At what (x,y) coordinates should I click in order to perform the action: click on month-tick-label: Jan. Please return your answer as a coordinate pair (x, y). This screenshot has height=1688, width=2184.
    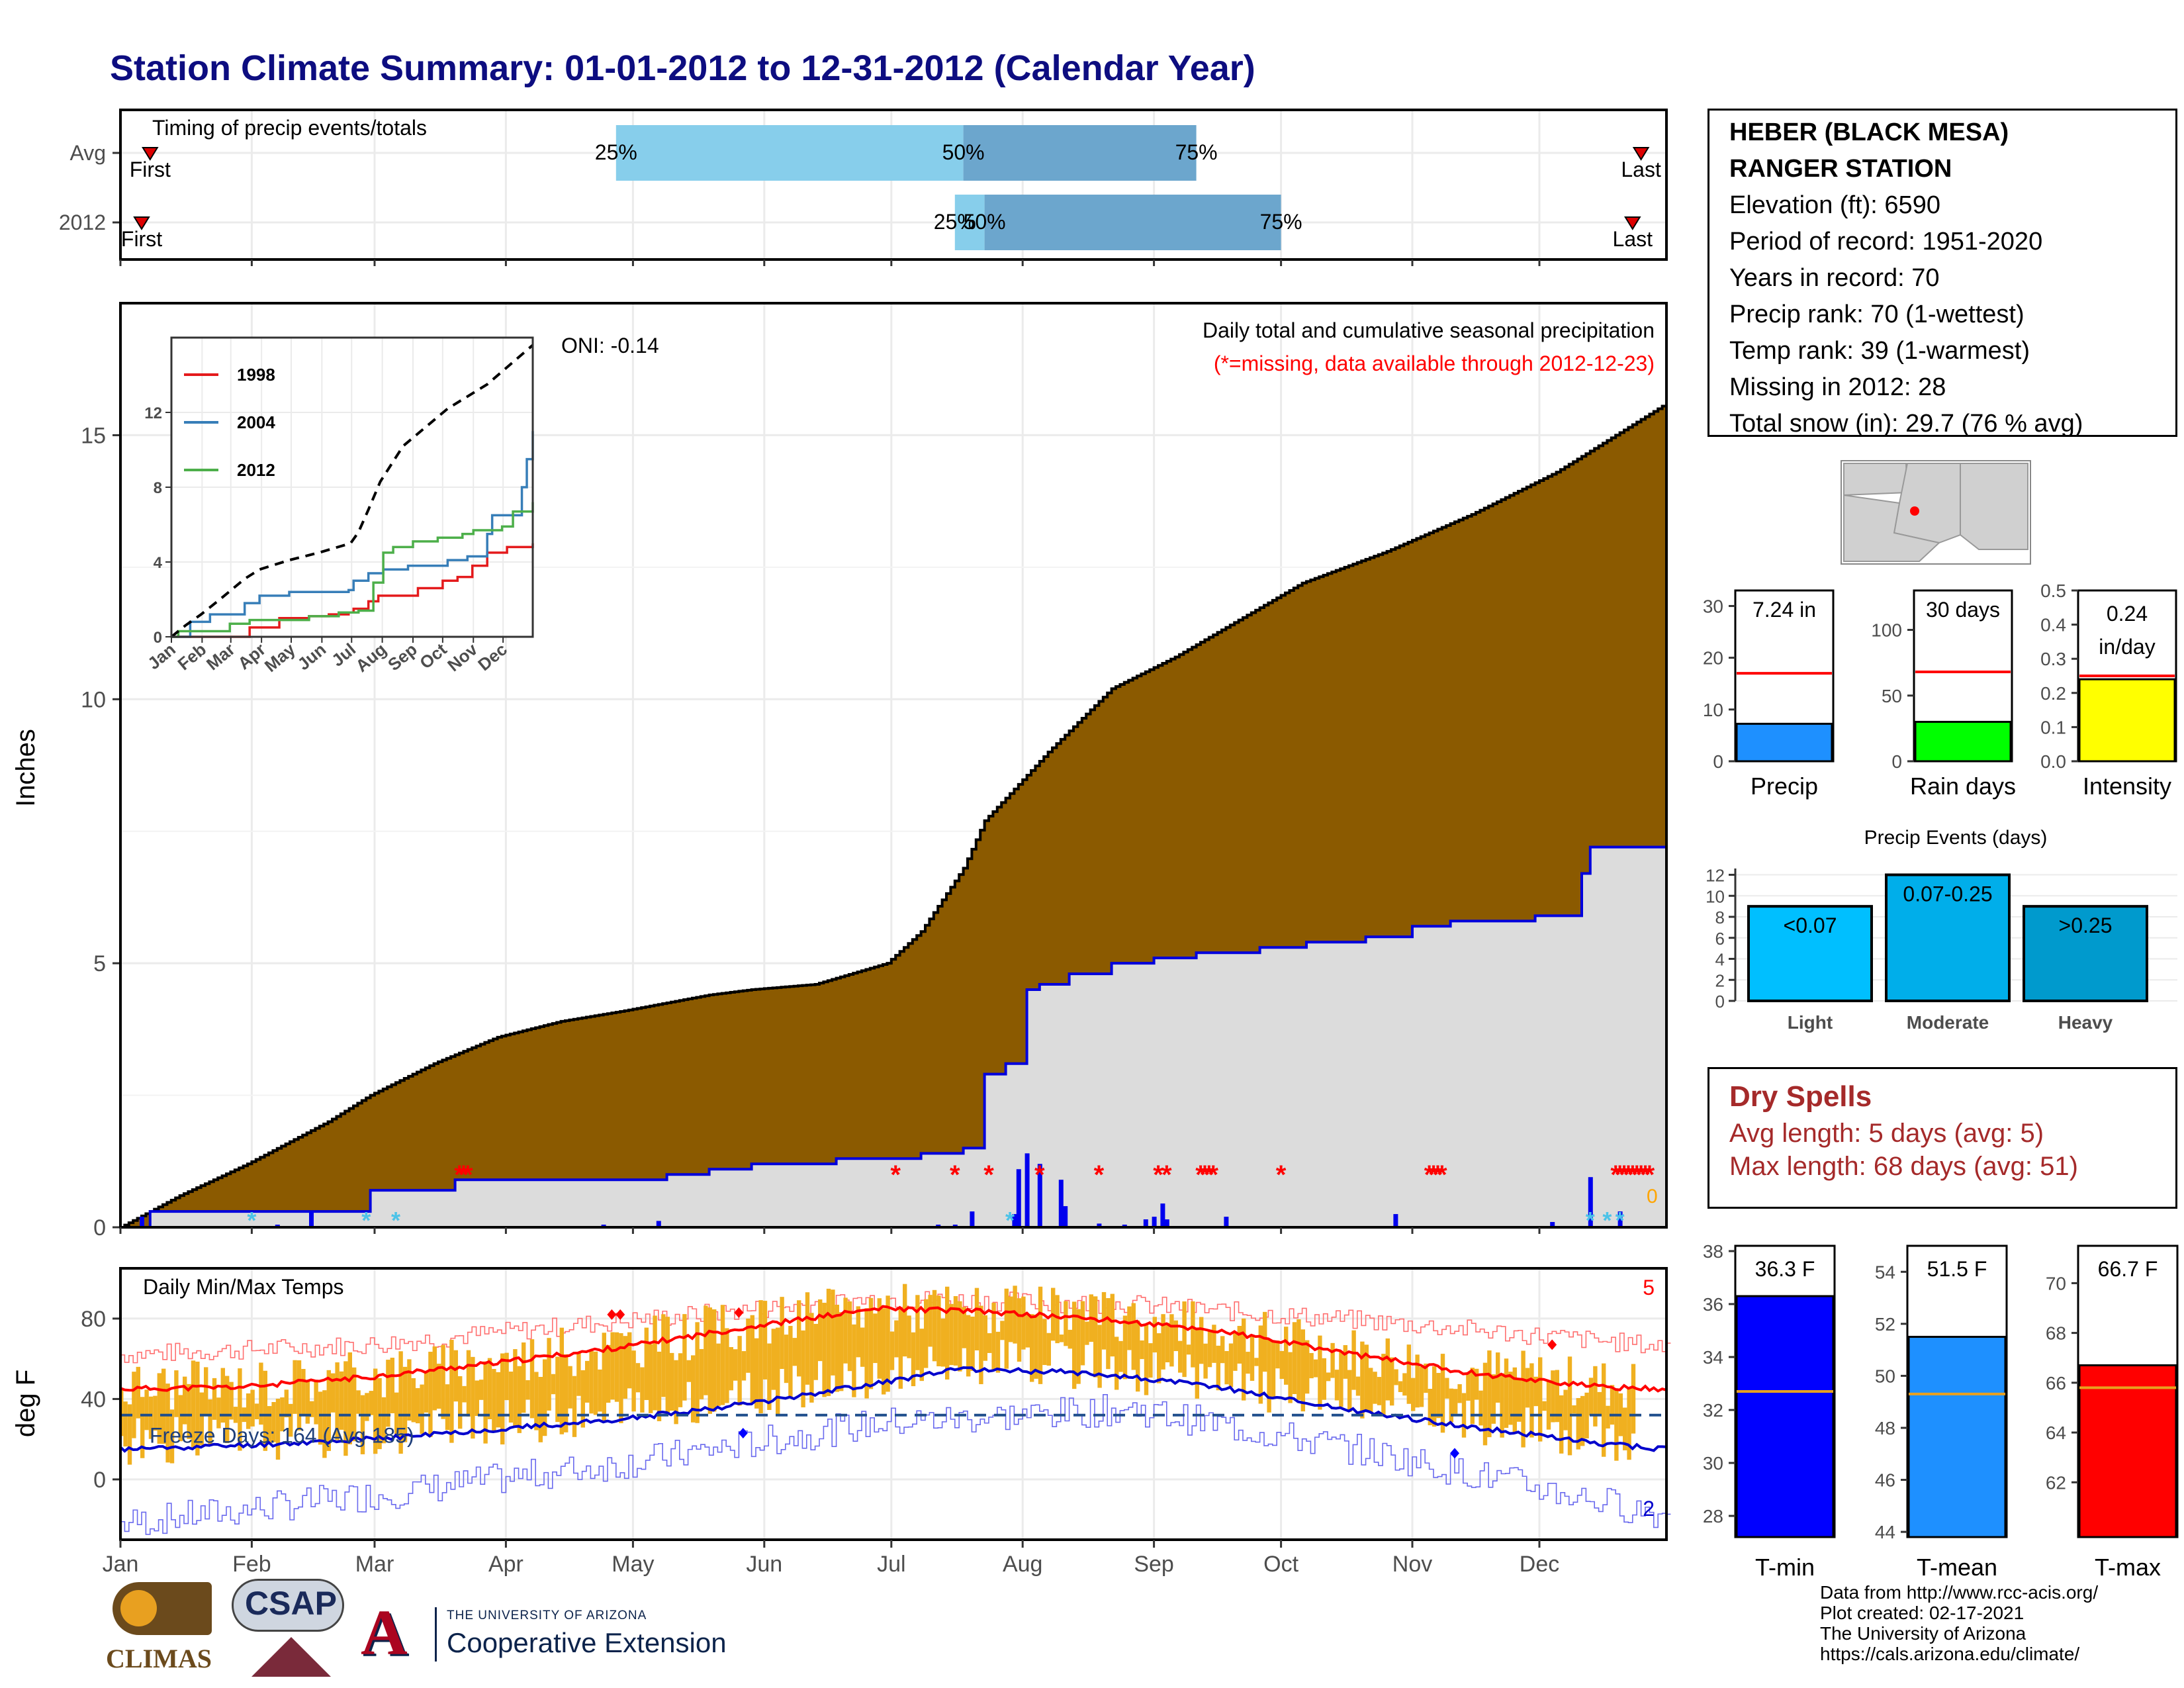
    Looking at the image, I should click on (121, 1564).